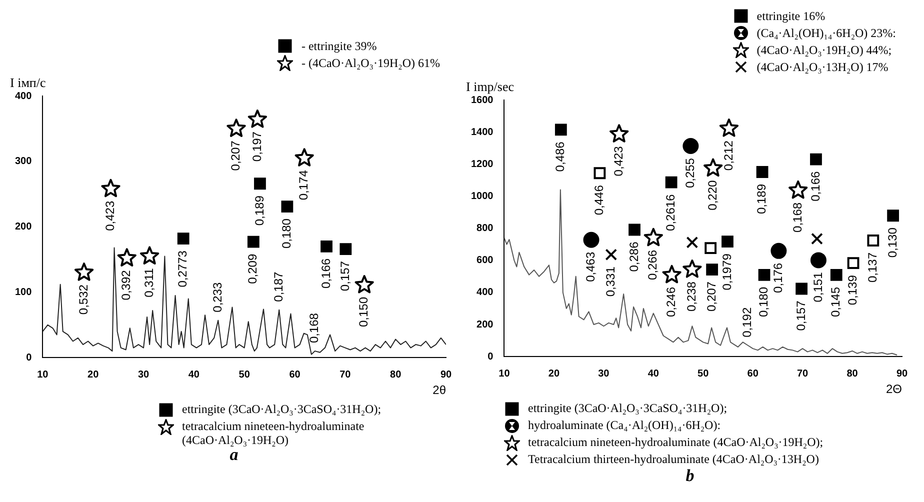  What do you see at coordinates (83, 299) in the screenshot?
I see `annotation: 0,532` at bounding box center [83, 299].